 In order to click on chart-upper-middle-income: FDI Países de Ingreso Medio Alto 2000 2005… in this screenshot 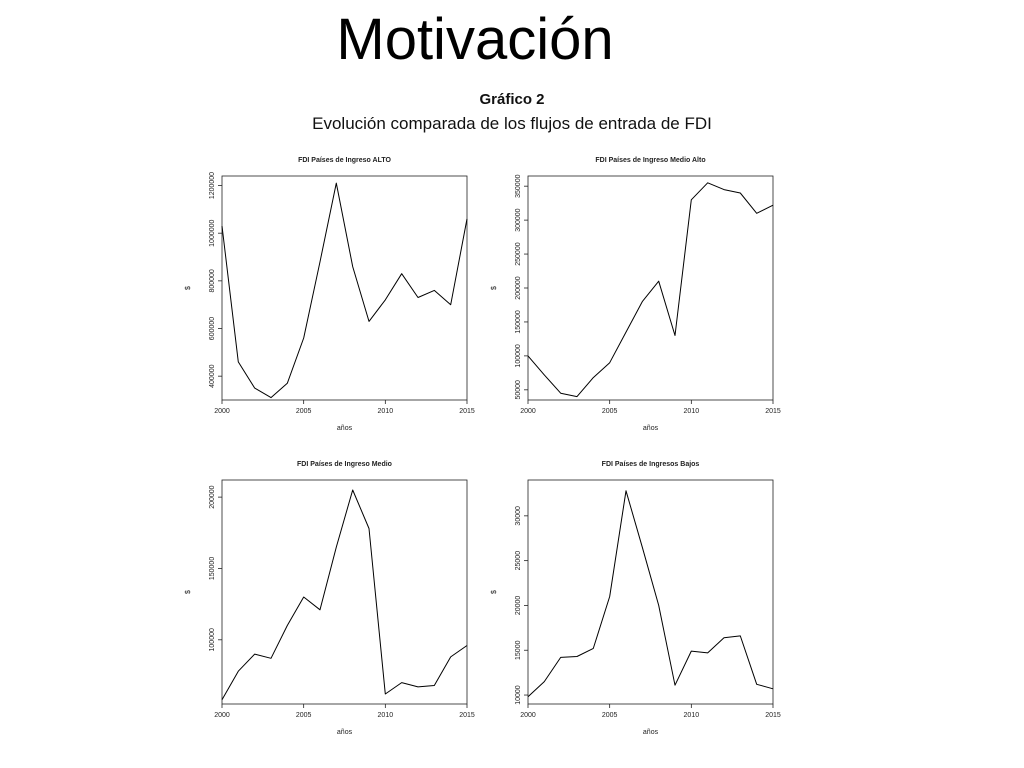, I will do `click(636, 294)`.